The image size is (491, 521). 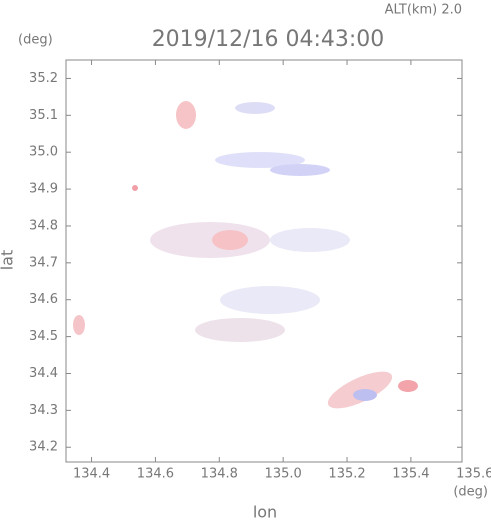 What do you see at coordinates (346, 474) in the screenshot?
I see `x-tick-label: 135.2` at bounding box center [346, 474].